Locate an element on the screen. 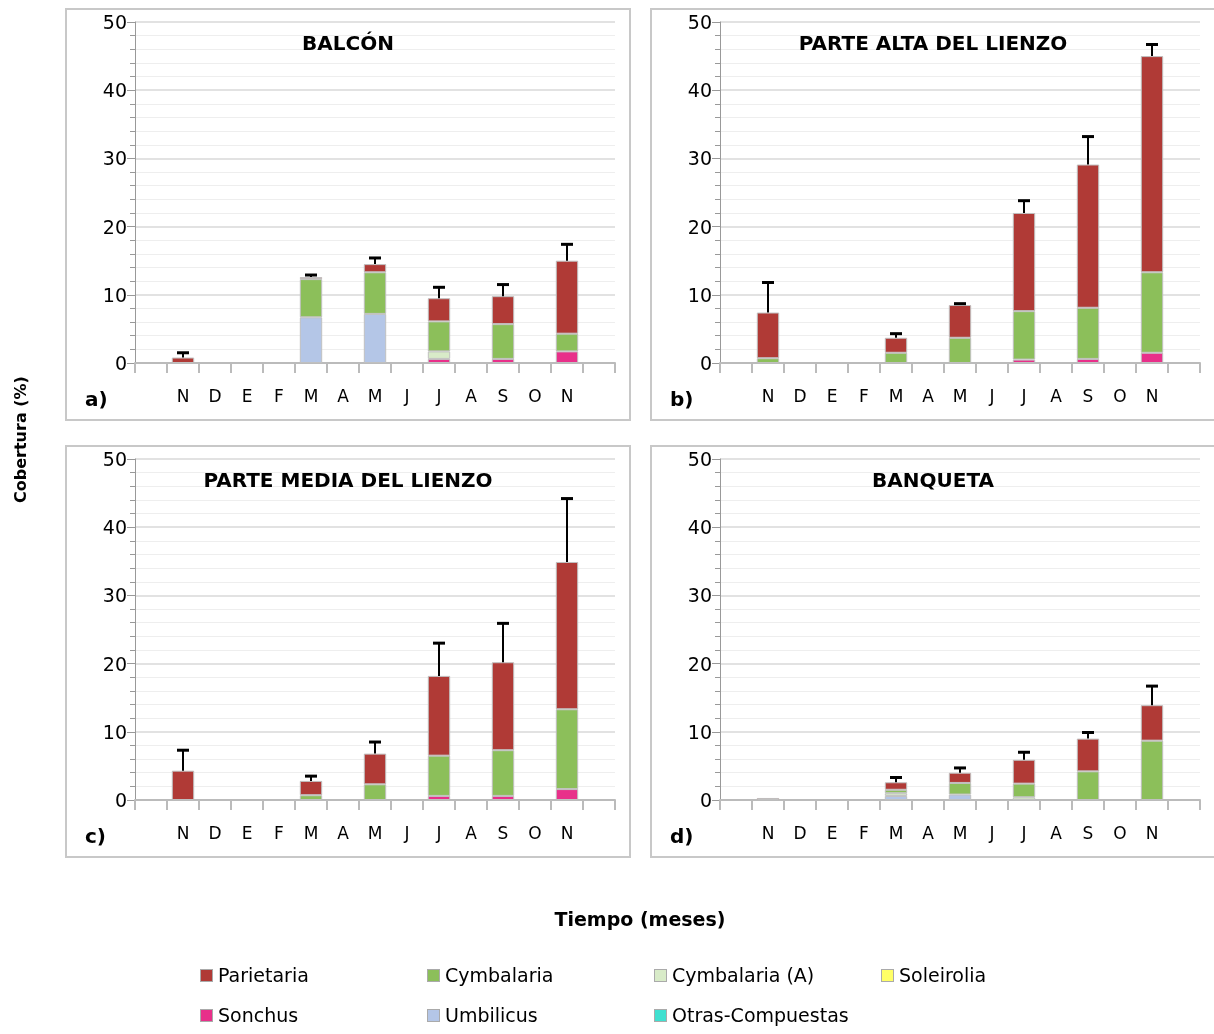  text: BALCÓN is located at coordinates (348, 43).